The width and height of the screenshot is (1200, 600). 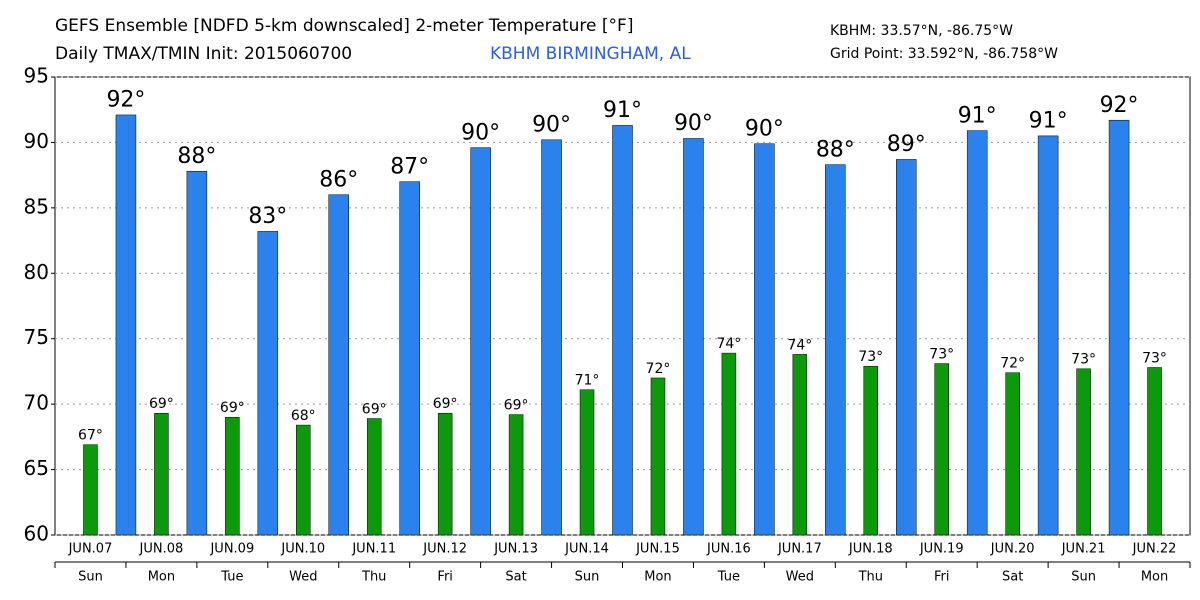 I want to click on x-tick-label: JUN.17, so click(x=799, y=549).